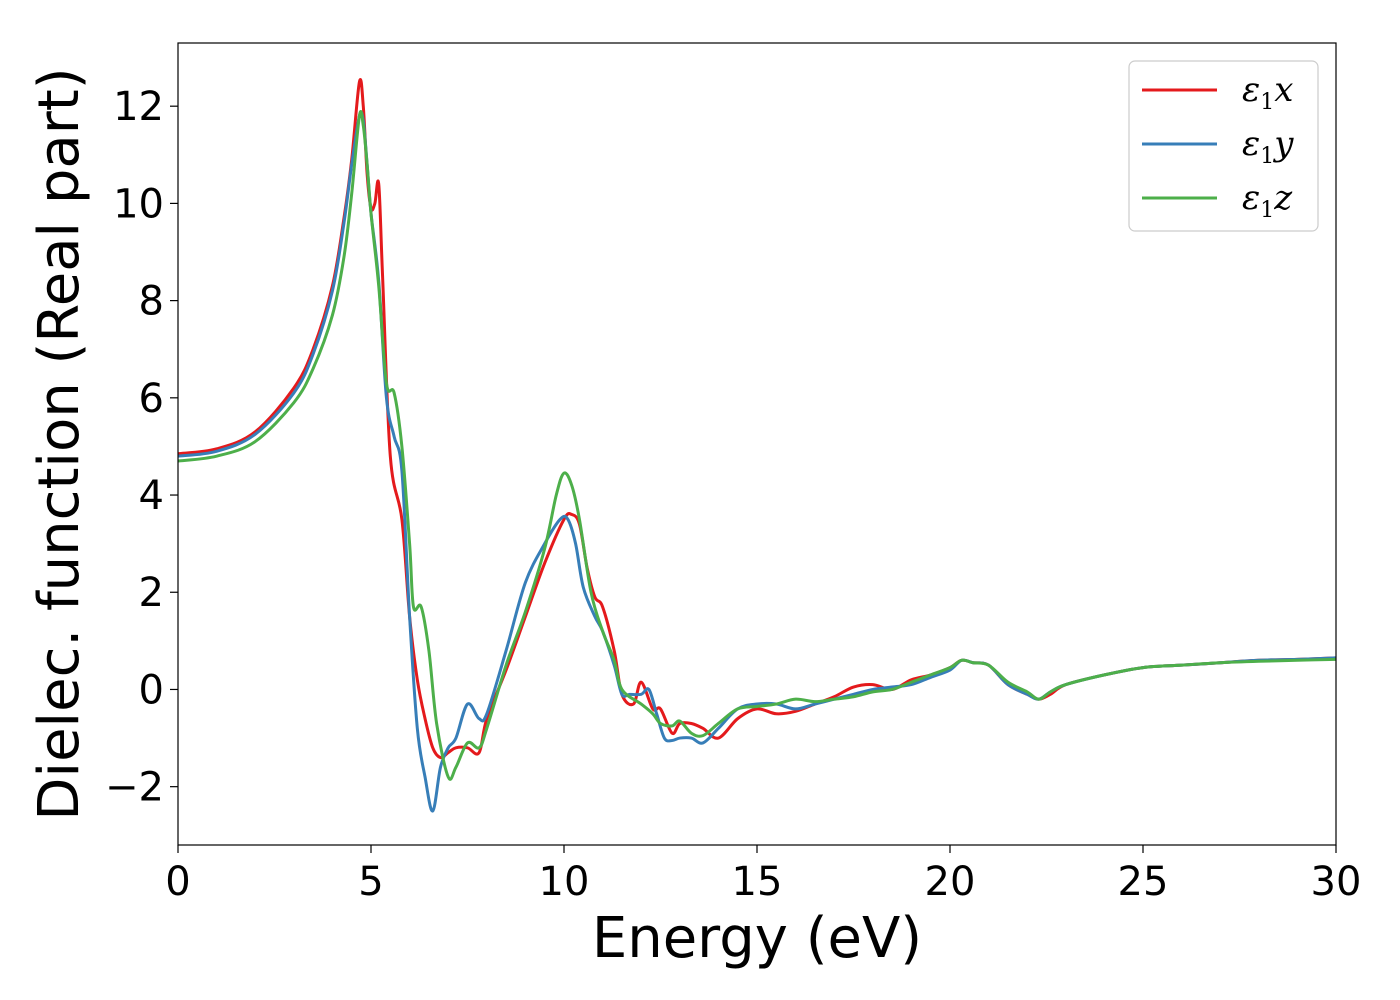  I want to click on legend-label-x: ε1x, so click(1267, 92).